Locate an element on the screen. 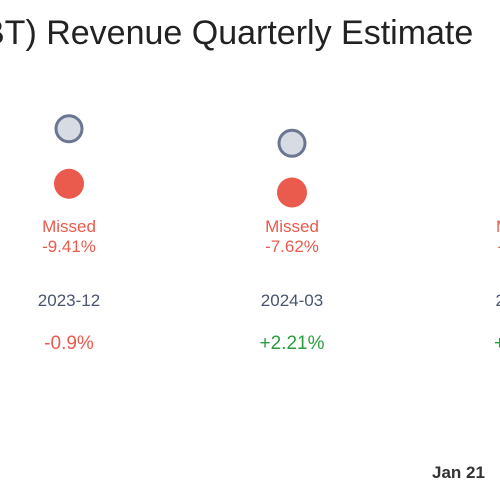 This screenshot has height=500, width=500. result-label: Mi is located at coordinates (498, 226).